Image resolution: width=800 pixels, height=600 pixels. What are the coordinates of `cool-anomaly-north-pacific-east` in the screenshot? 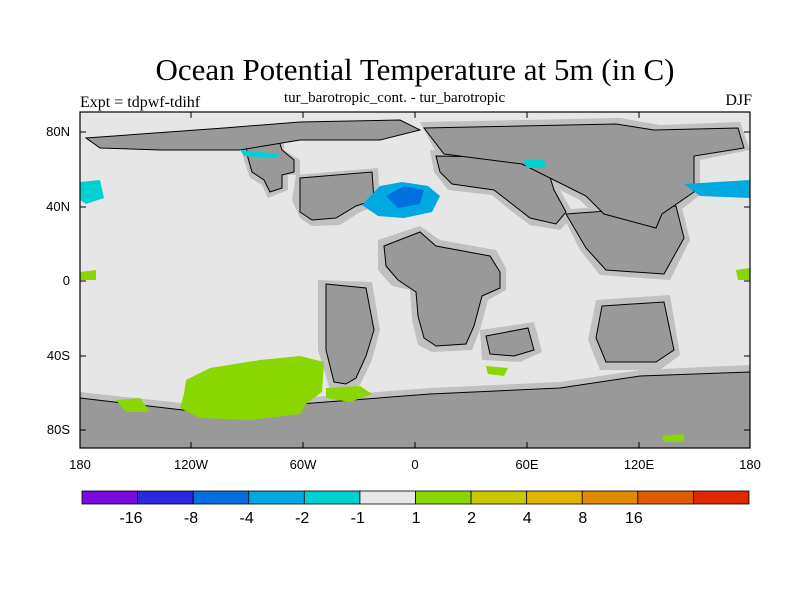 It's located at (92, 192).